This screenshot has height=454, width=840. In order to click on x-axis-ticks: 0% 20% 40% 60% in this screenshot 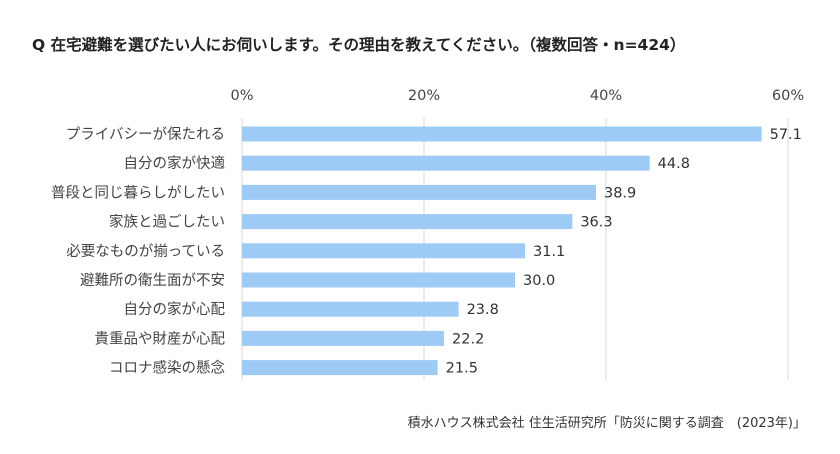, I will do `click(517, 96)`.